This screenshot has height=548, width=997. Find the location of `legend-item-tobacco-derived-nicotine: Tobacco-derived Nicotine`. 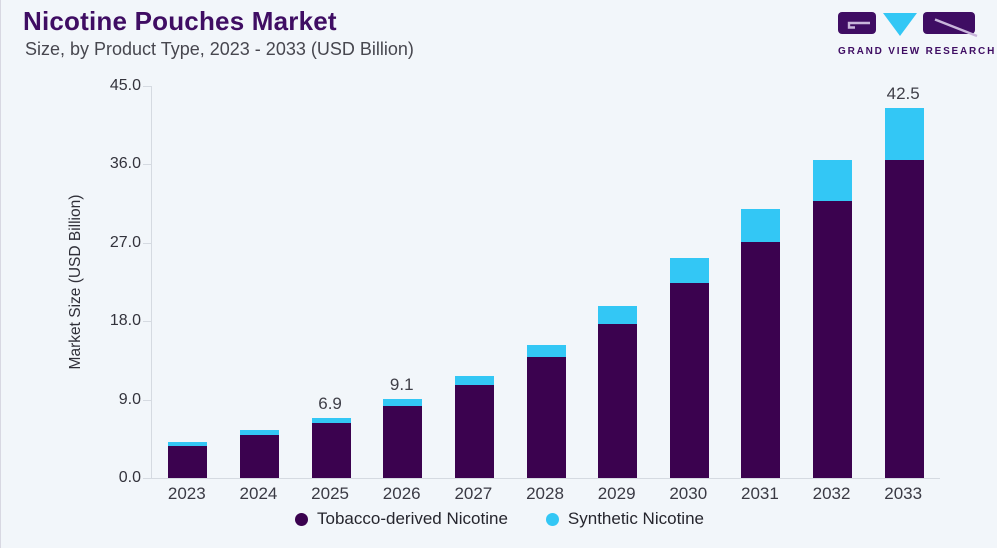

legend-item-tobacco-derived-nicotine: Tobacco-derived Nicotine is located at coordinates (401, 519).